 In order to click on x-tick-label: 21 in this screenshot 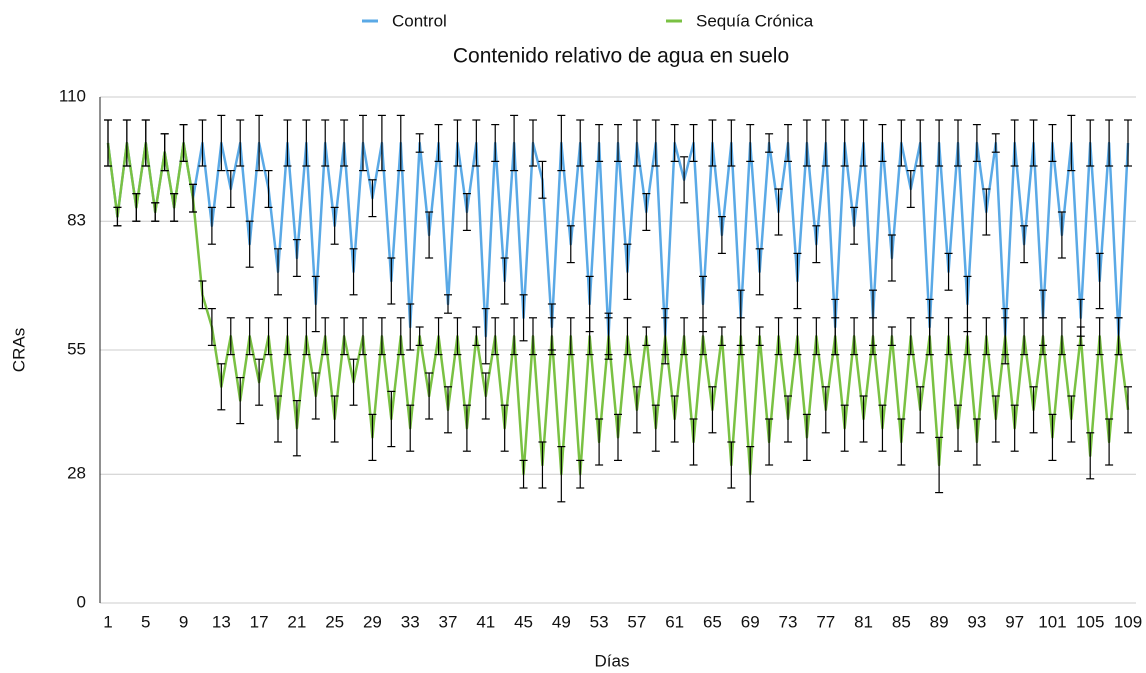, I will do `click(296, 621)`.